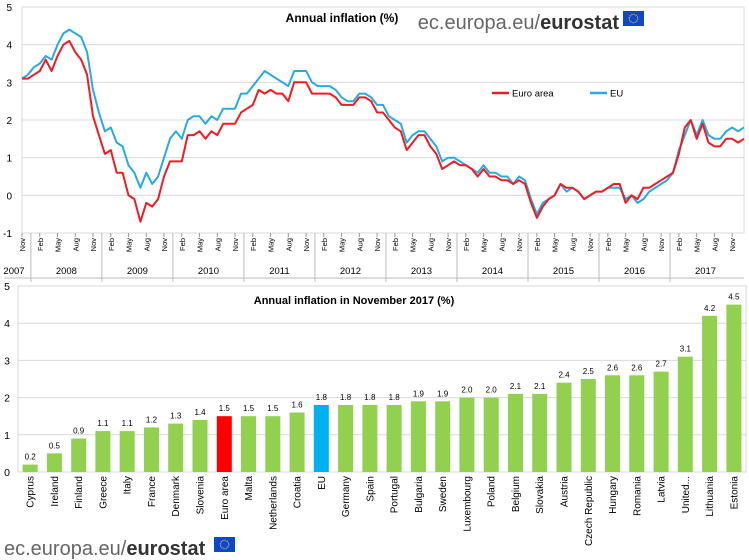 Image resolution: width=749 pixels, height=560 pixels. Describe the element at coordinates (516, 494) in the screenshot. I see `bar-category-label: Belgium` at that location.